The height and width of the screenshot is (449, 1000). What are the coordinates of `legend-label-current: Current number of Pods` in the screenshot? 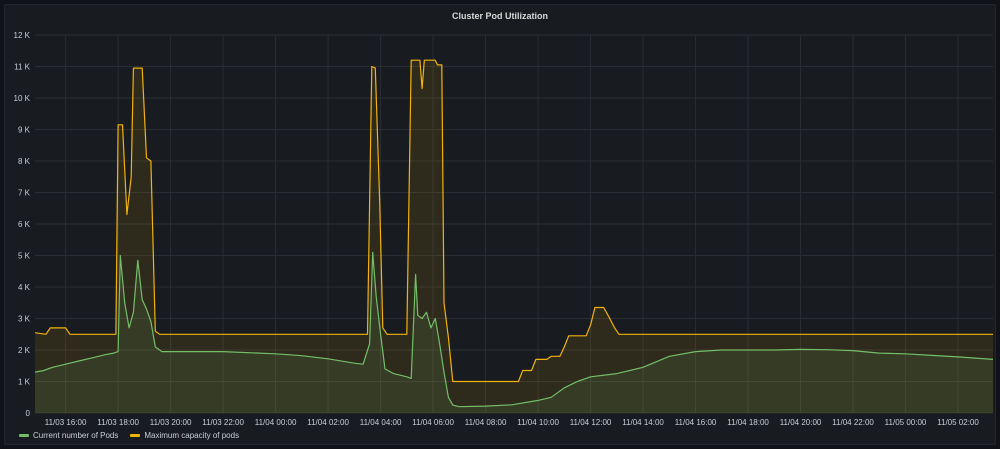 It's located at (76, 435).